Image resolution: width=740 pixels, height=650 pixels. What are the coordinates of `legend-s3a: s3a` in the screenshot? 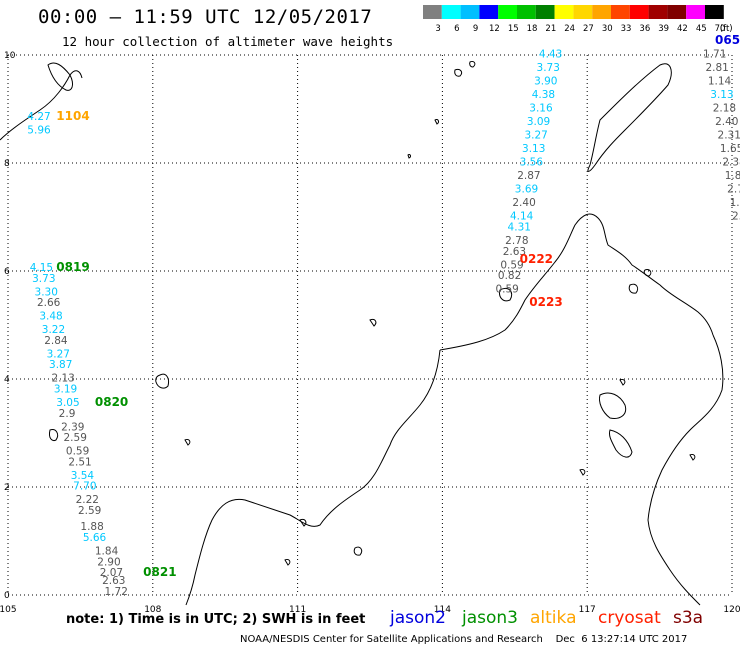 It's located at (688, 618).